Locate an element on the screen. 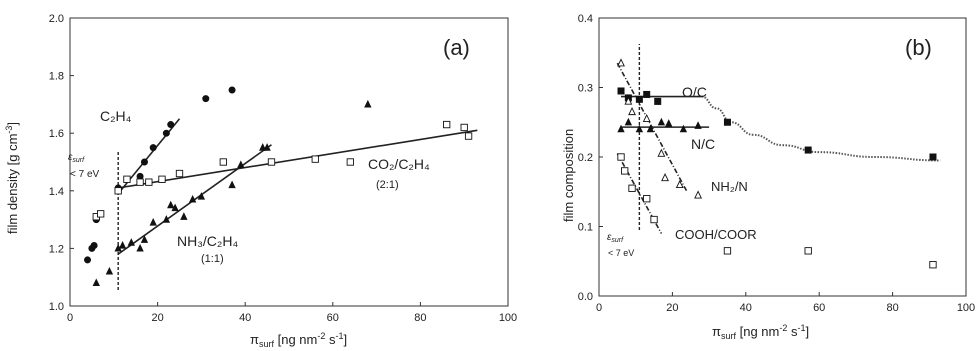  bx-close: ] is located at coordinates (808, 331).